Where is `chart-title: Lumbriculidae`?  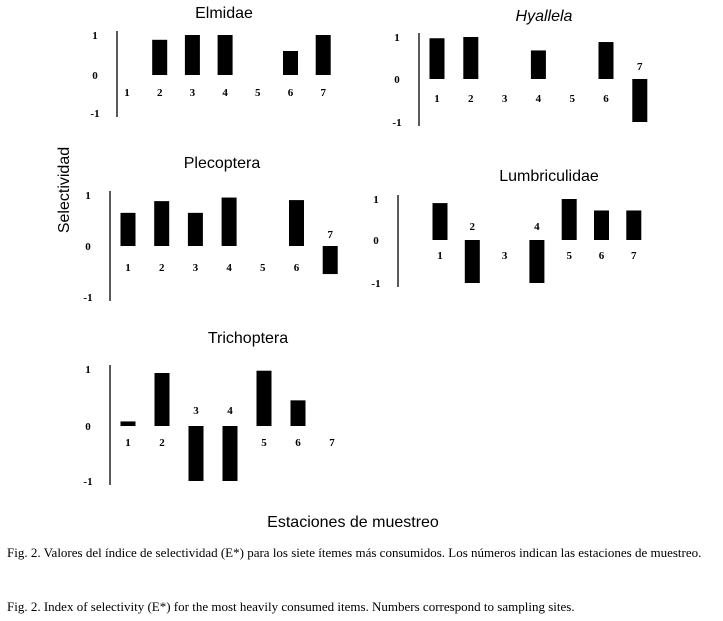 chart-title: Lumbriculidae is located at coordinates (549, 176).